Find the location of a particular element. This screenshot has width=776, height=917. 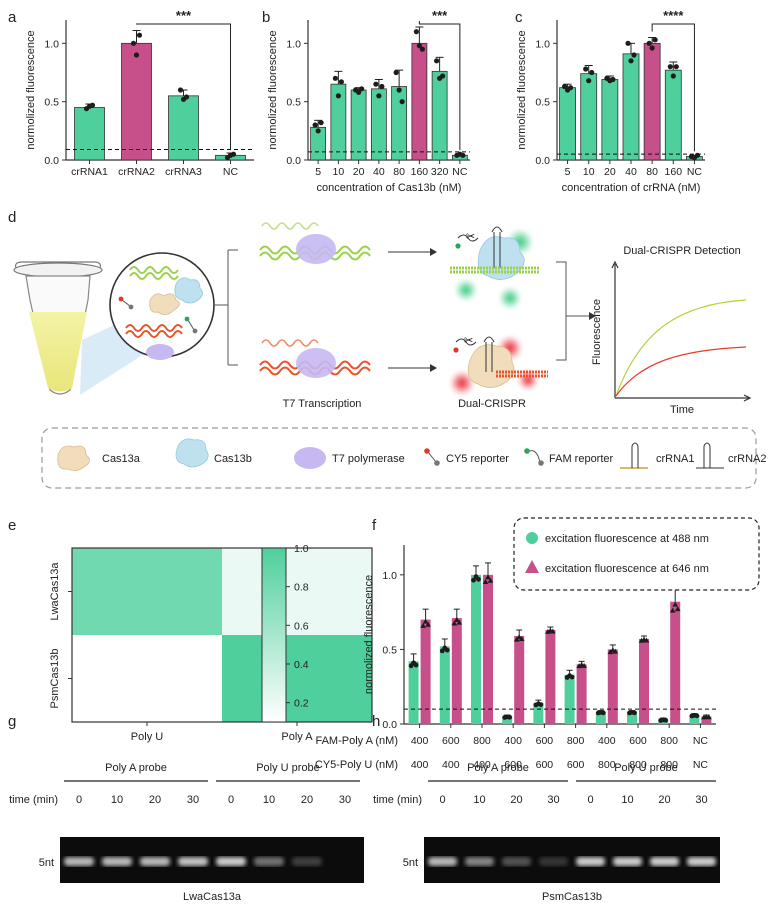

chart-f-legend-box is located at coordinates (636, 554).